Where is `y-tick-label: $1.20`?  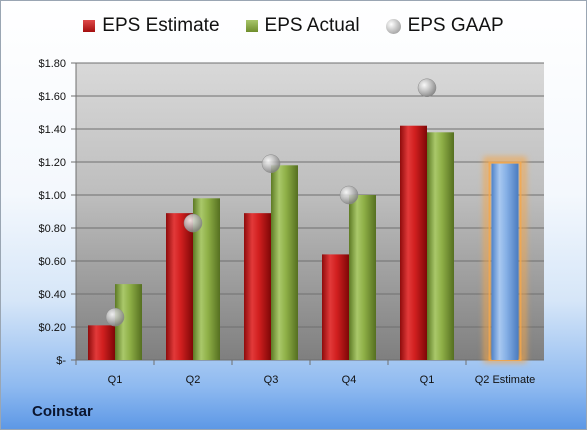
y-tick-label: $1.20 is located at coordinates (52, 163).